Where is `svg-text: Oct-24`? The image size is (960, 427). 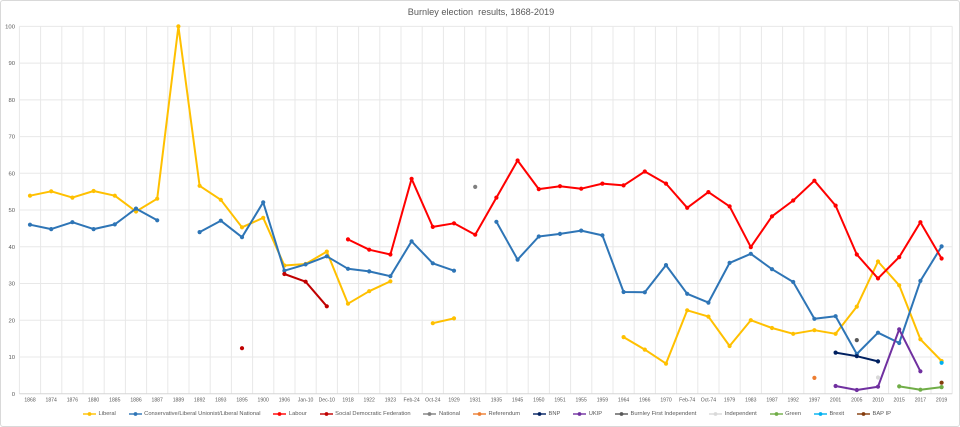 svg-text: Oct-24 is located at coordinates (432, 401).